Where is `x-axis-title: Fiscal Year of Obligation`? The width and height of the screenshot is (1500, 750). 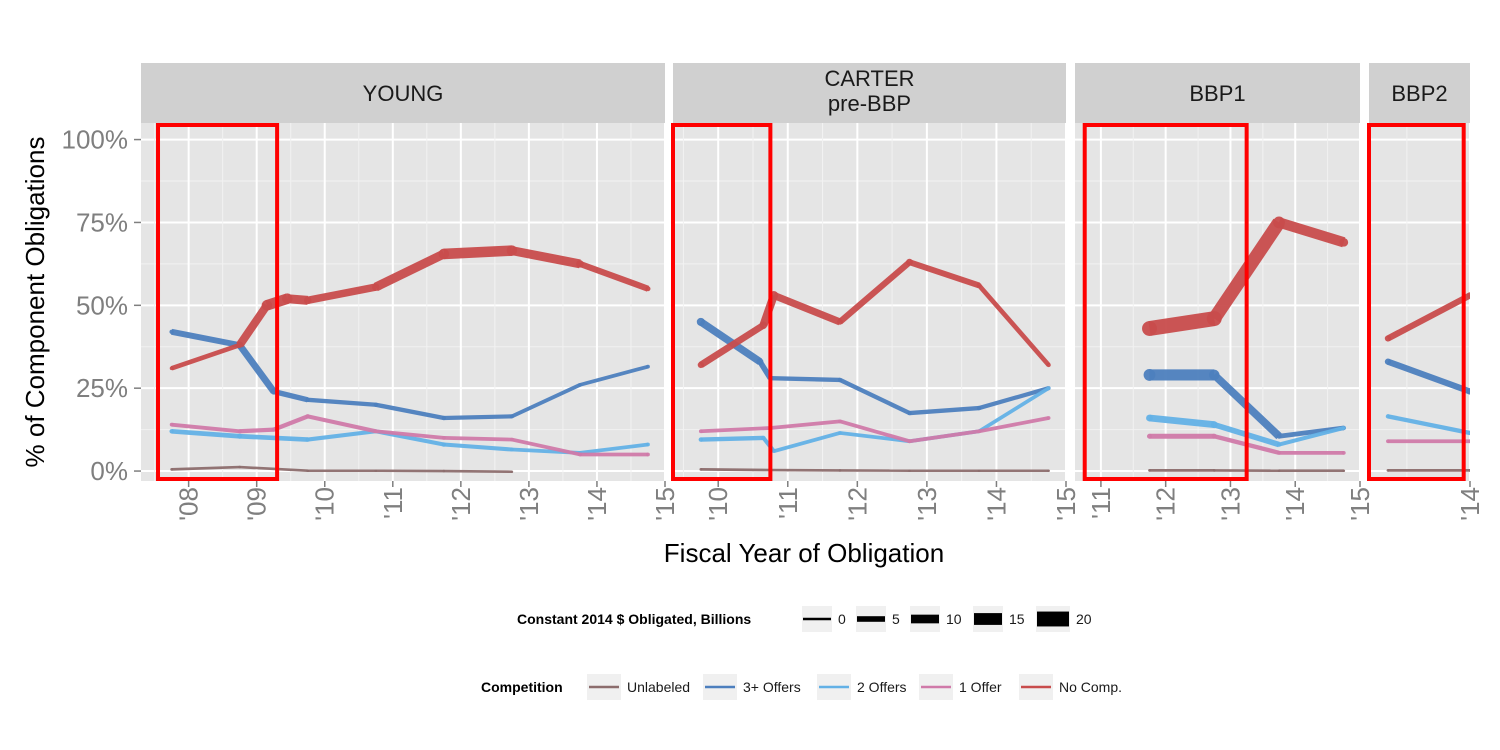
x-axis-title: Fiscal Year of Obligation is located at coordinates (804, 553).